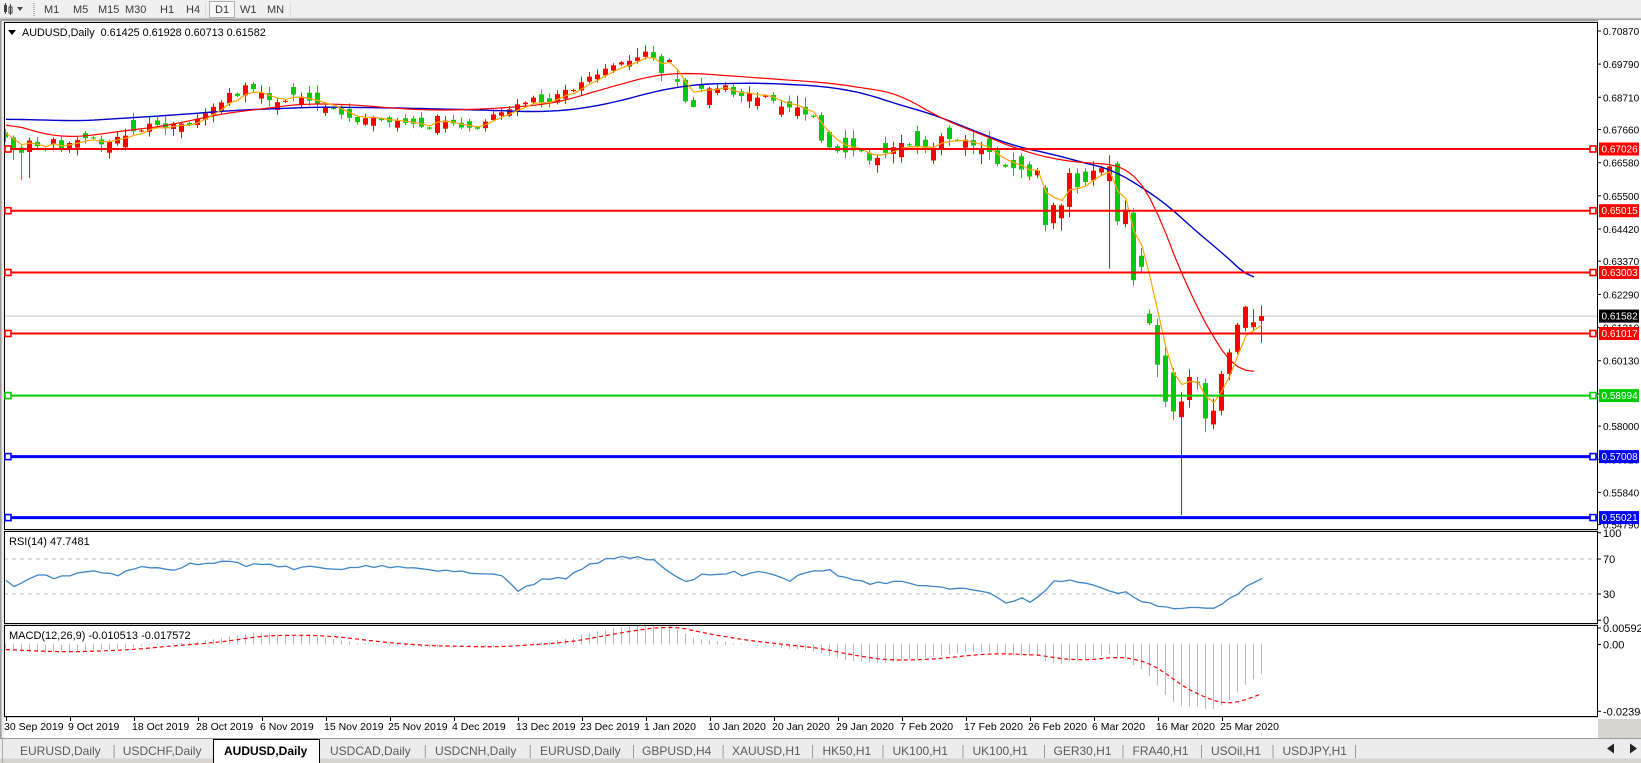  What do you see at coordinates (1249, 727) in the screenshot?
I see `svg-text: 25 Mar 2020` at bounding box center [1249, 727].